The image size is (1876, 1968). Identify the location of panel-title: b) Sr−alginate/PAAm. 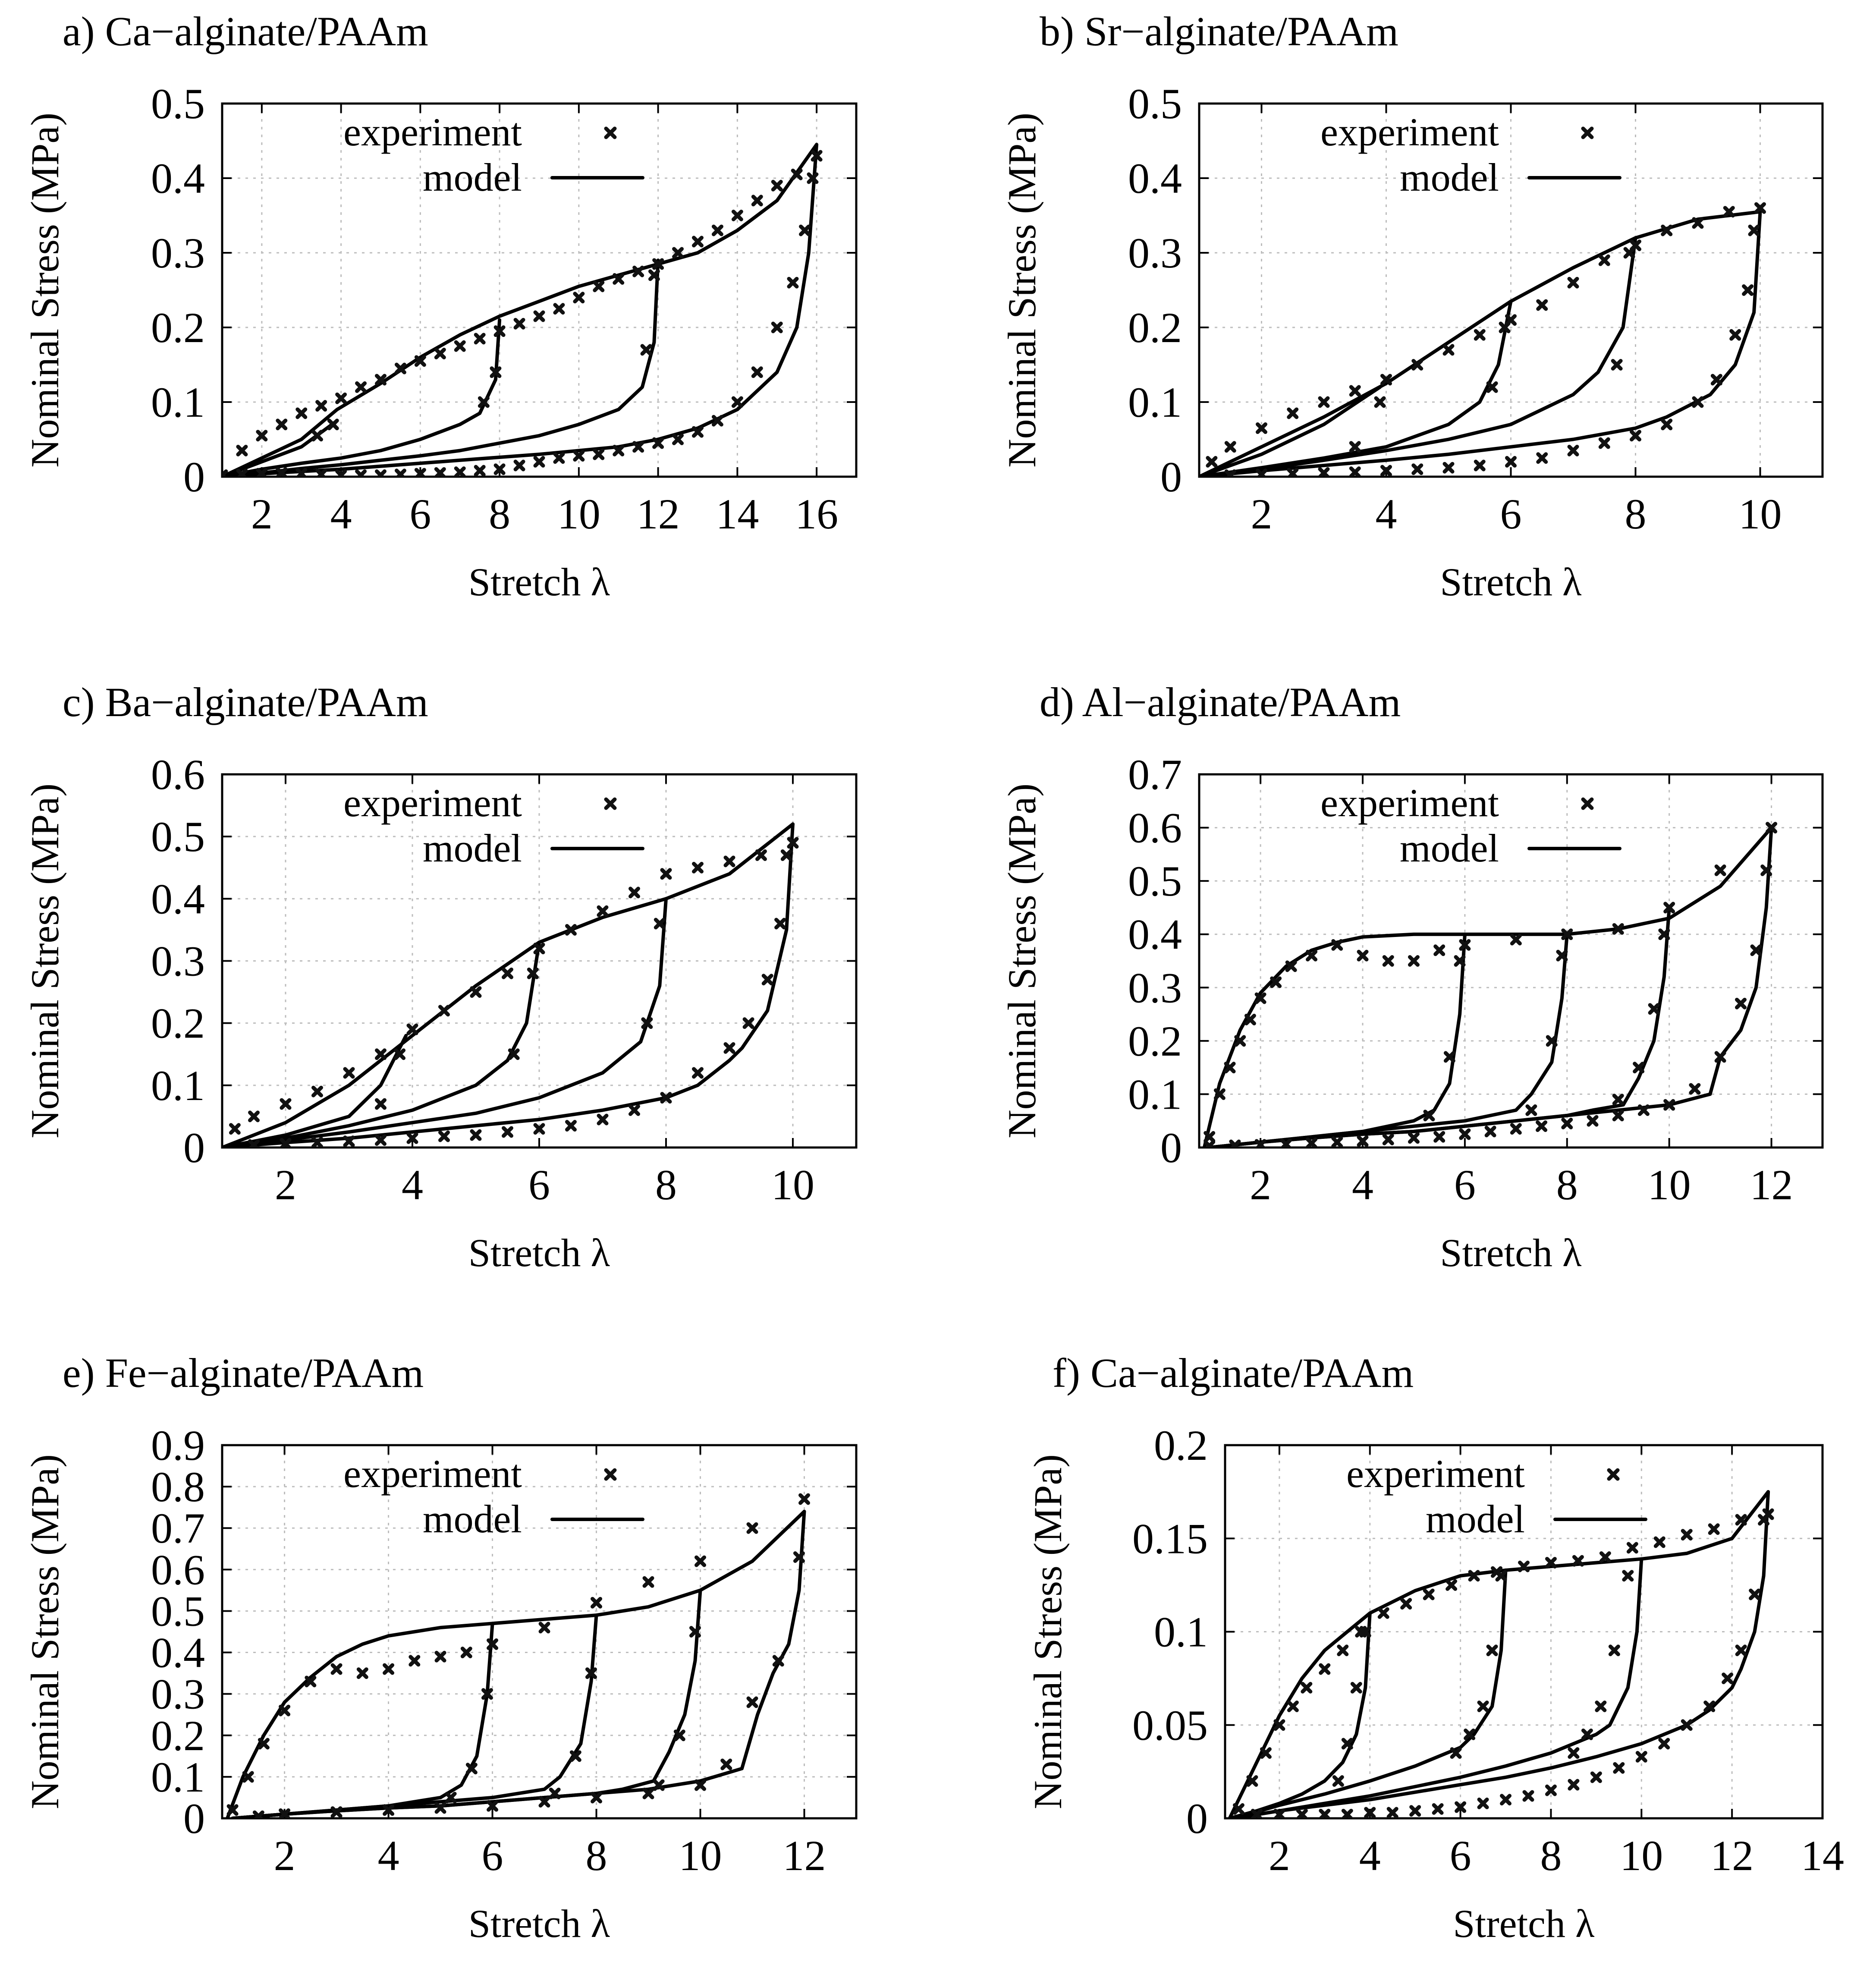
(1219, 31).